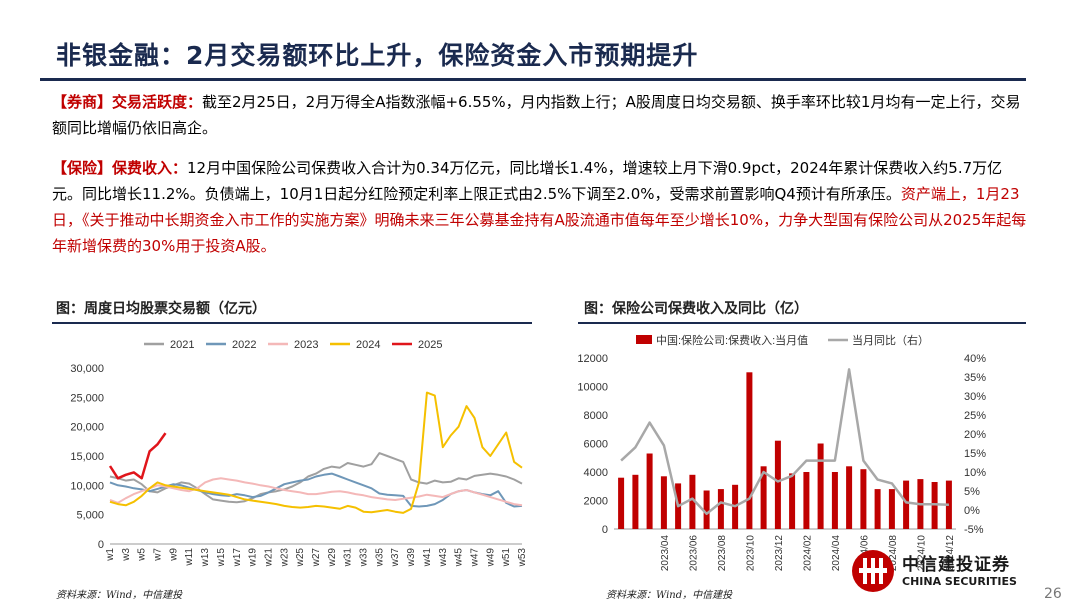 This screenshot has width=1080, height=608. I want to click on chart2-source: 资料来源：Wind，中信建投, so click(669, 595).